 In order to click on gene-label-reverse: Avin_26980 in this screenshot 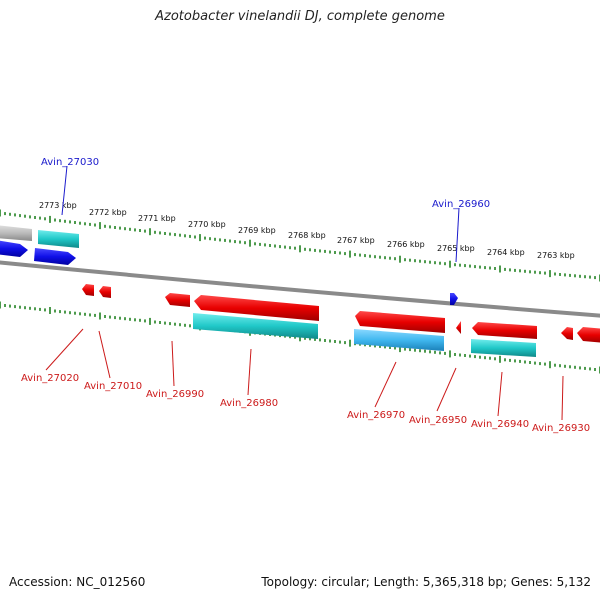, I will do `click(249, 403)`.